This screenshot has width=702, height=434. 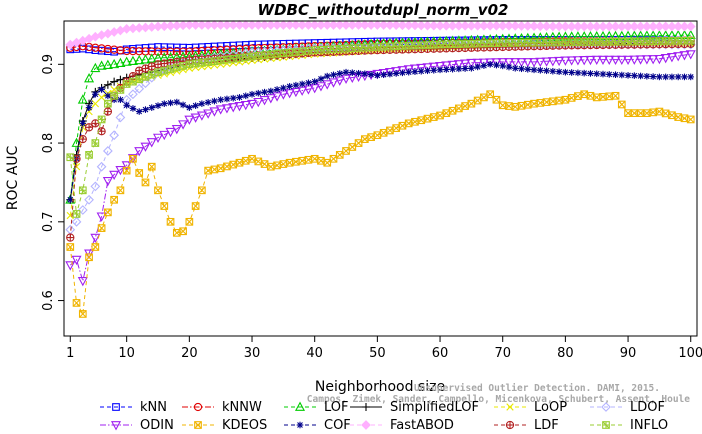 I want to click on x-tick-label: 50, so click(x=377, y=353).